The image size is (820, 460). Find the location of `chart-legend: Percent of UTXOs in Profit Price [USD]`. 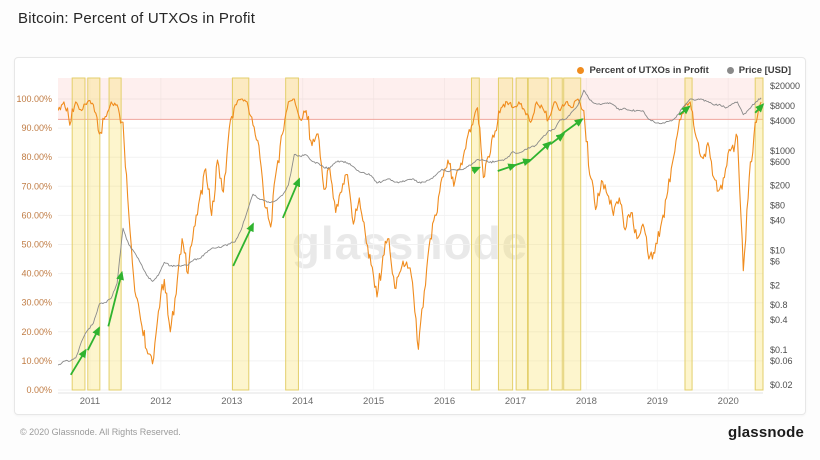

chart-legend: Percent of UTXOs in Profit Price [USD] is located at coordinates (684, 70).